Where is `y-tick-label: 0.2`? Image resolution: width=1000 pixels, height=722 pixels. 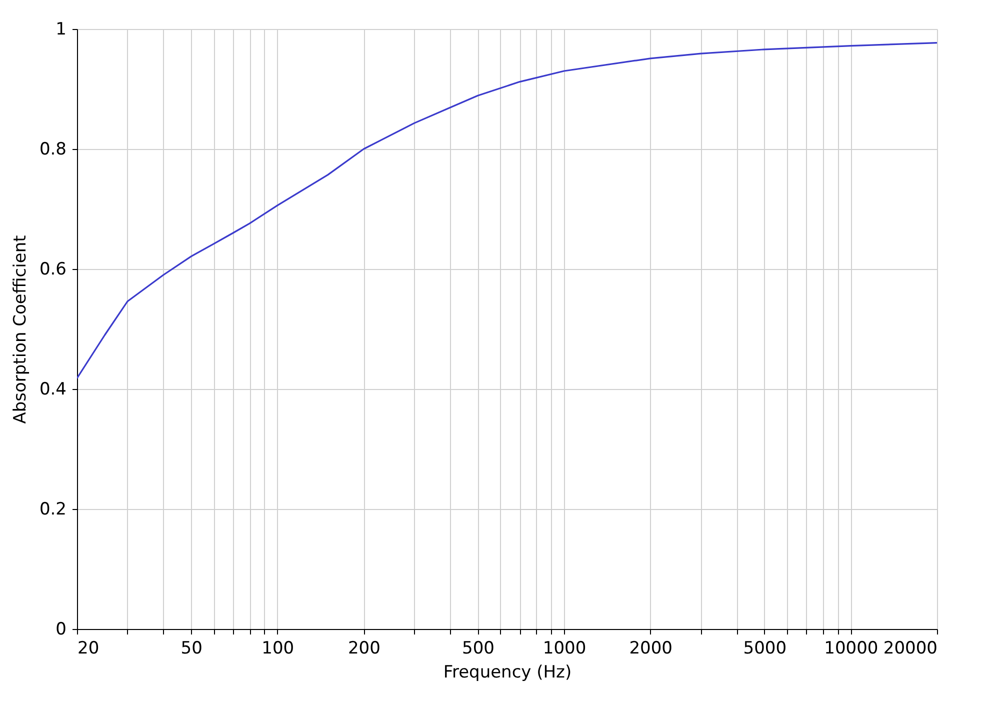 y-tick-label: 0.2 is located at coordinates (52, 510).